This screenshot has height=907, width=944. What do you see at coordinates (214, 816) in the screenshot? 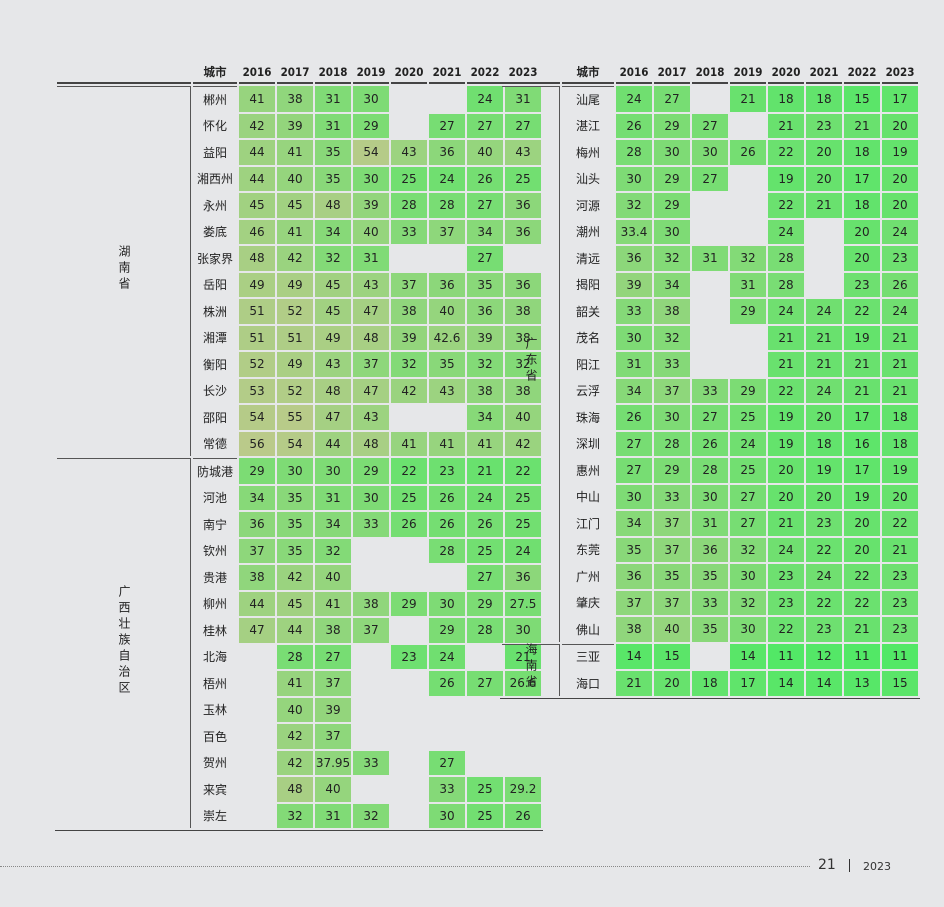
I see `city-name: 崇左` at bounding box center [214, 816].